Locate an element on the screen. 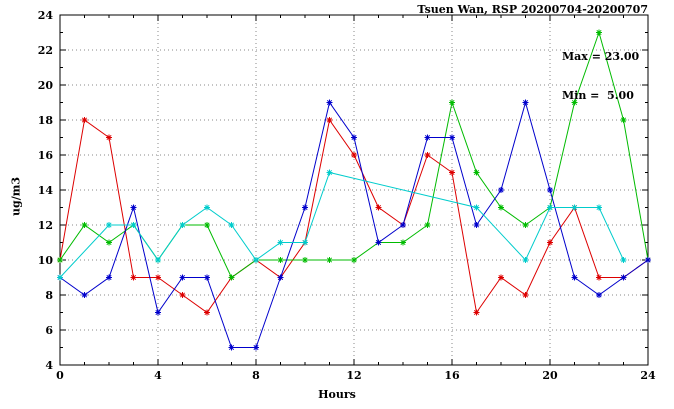 Image resolution: width=674 pixels, height=409 pixels. svg-text: 0 is located at coordinates (60, 375).